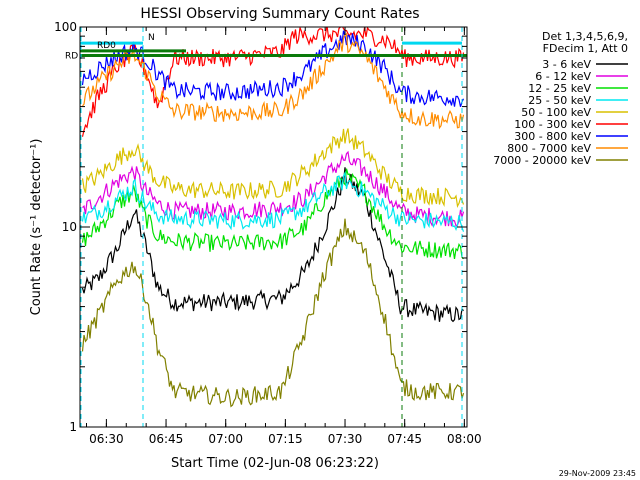  What do you see at coordinates (106, 439) in the screenshot?
I see `x-tick-label: 06:30` at bounding box center [106, 439].